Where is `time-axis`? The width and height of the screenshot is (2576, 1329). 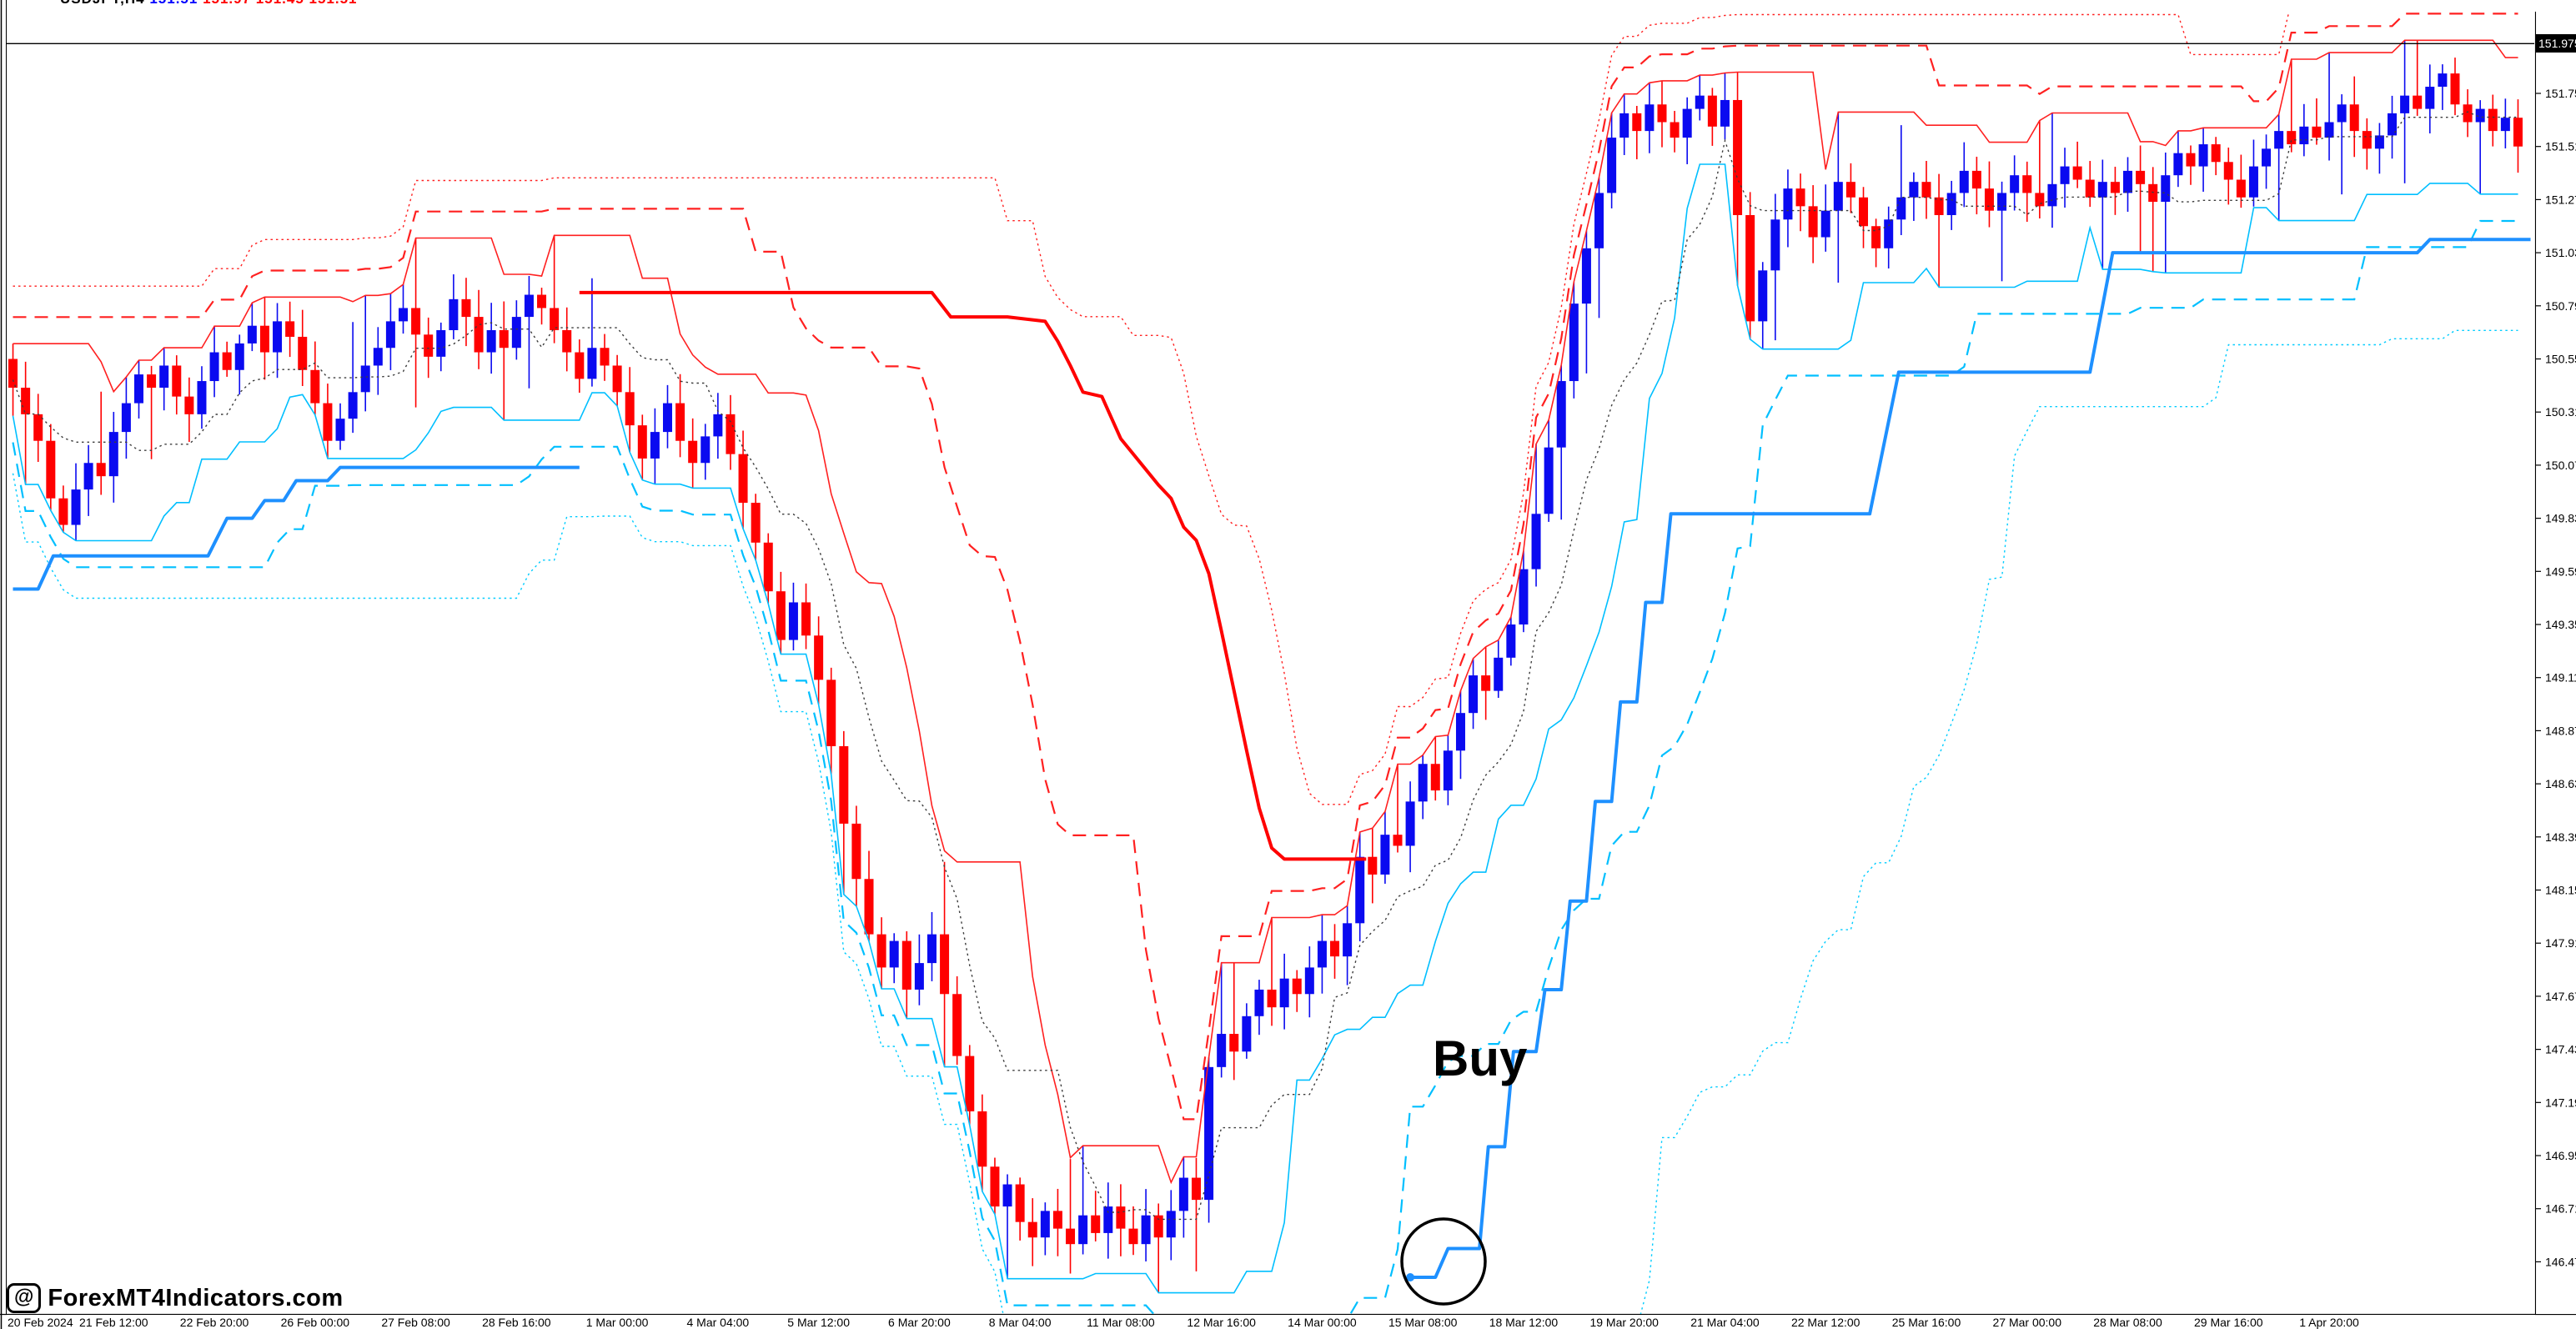
time-axis is located at coordinates (1271, 1322).